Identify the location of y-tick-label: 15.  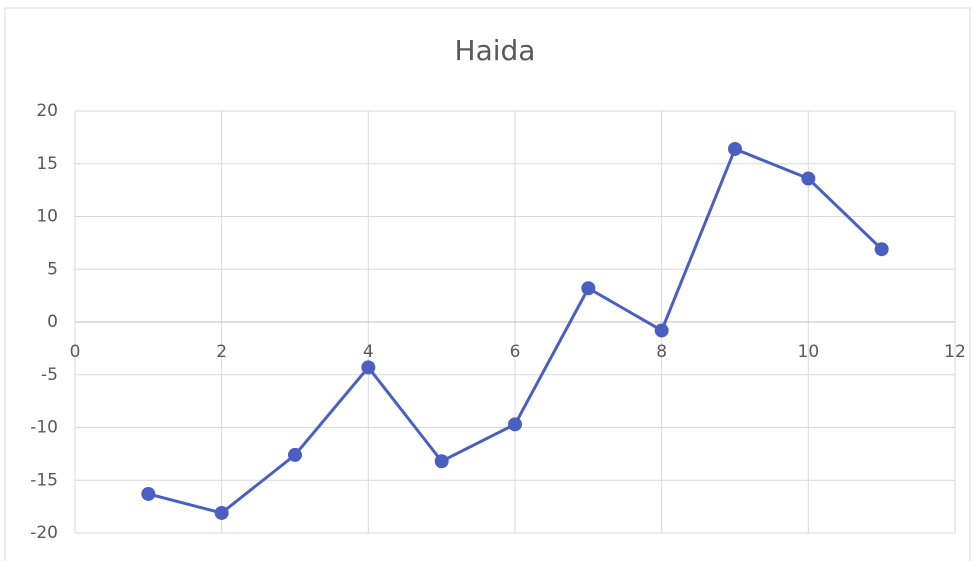
(47, 164).